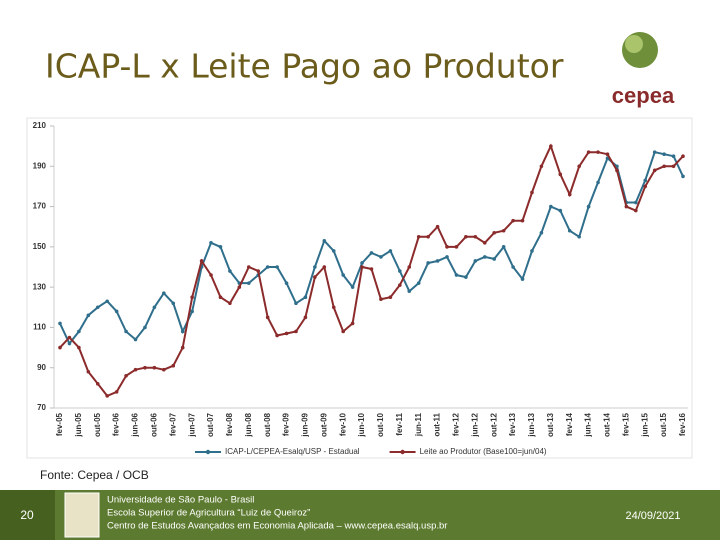  I want to click on x-tick-label: fev-07, so click(172, 424).